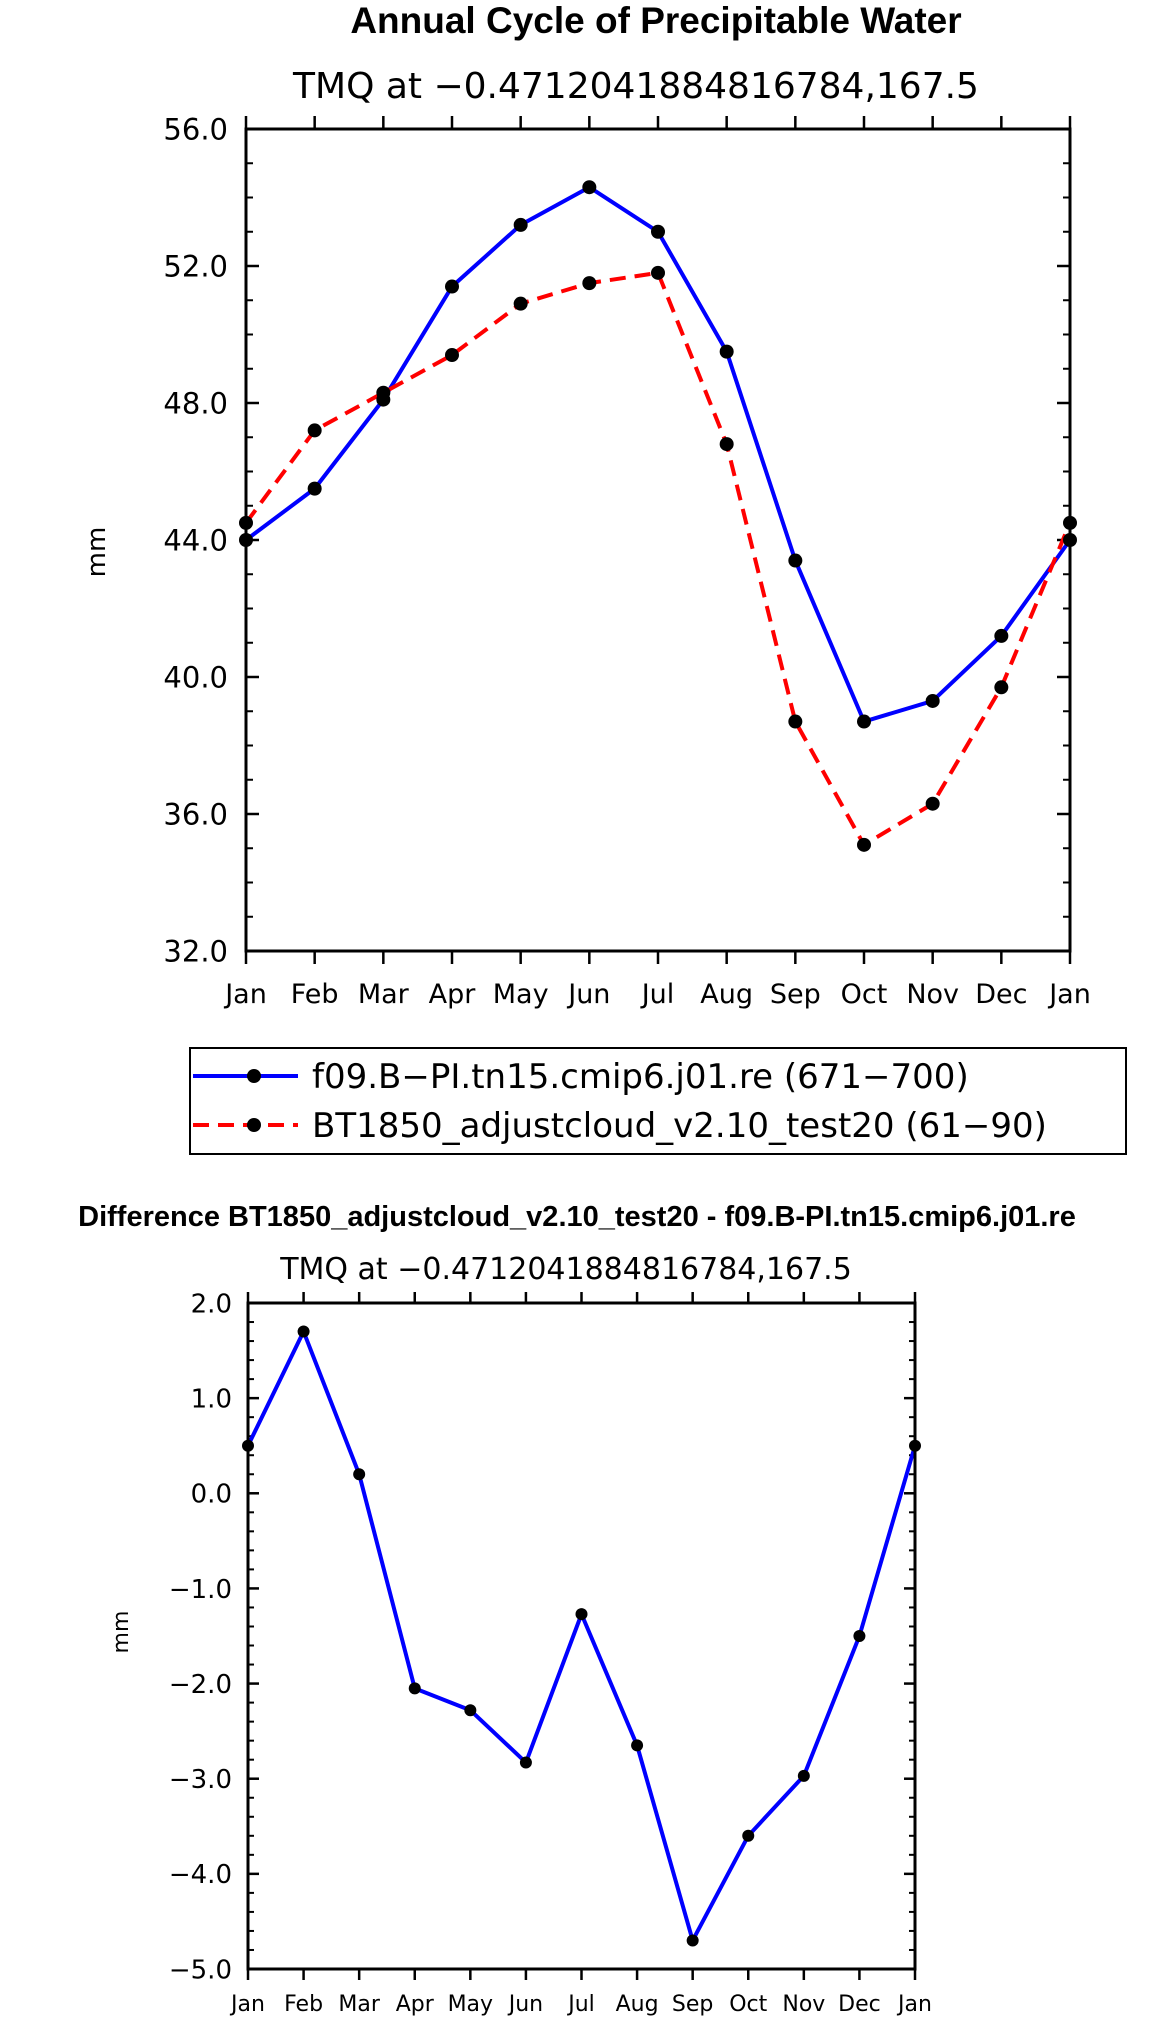  What do you see at coordinates (200, 1970) in the screenshot?
I see `y-tick-label: −5.0` at bounding box center [200, 1970].